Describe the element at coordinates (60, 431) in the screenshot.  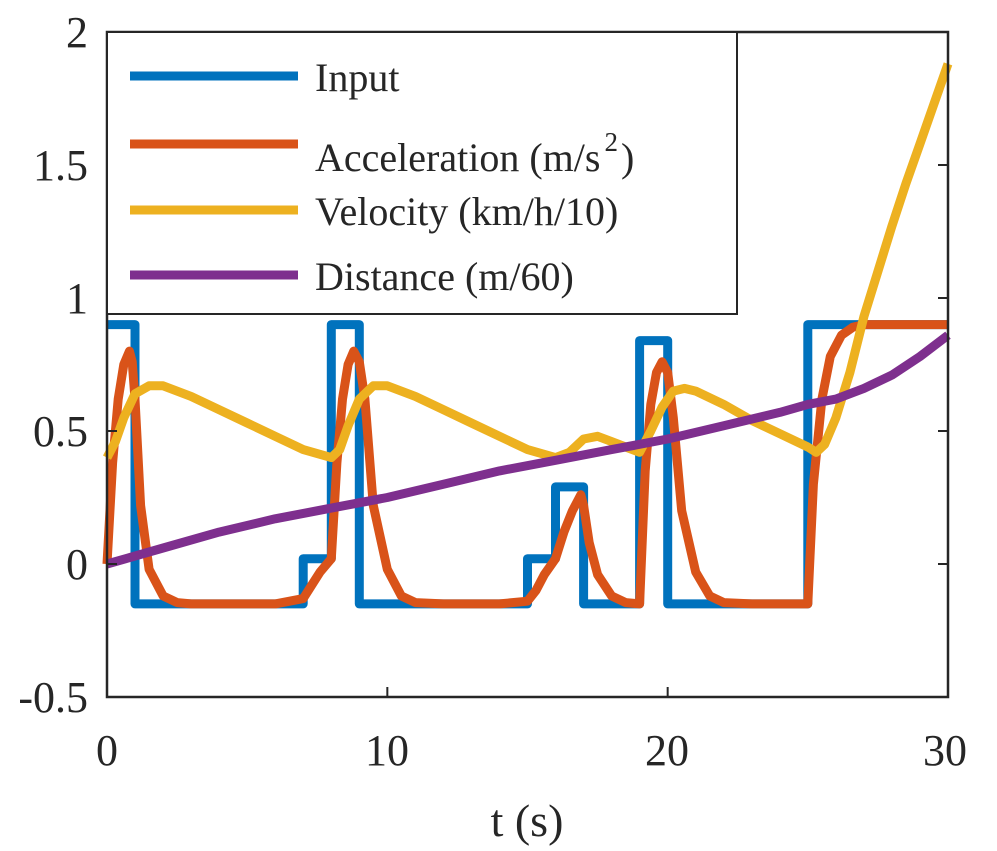
I see `y-tick-label: 0.5` at that location.